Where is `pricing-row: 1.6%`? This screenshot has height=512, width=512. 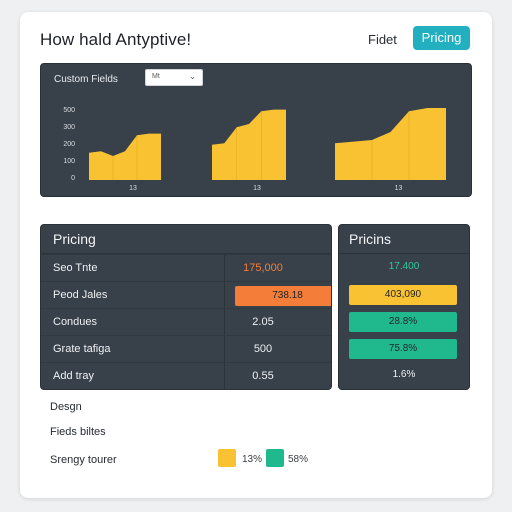
pricing-row: 1.6% is located at coordinates (404, 375).